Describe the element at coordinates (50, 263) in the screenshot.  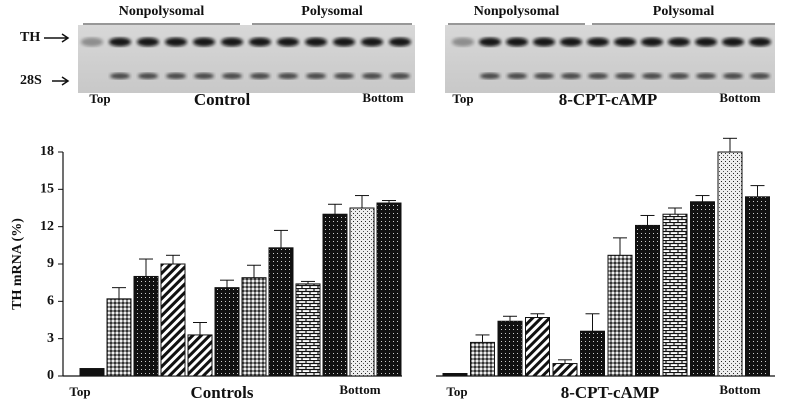
I see `y-tick-label: 9` at that location.